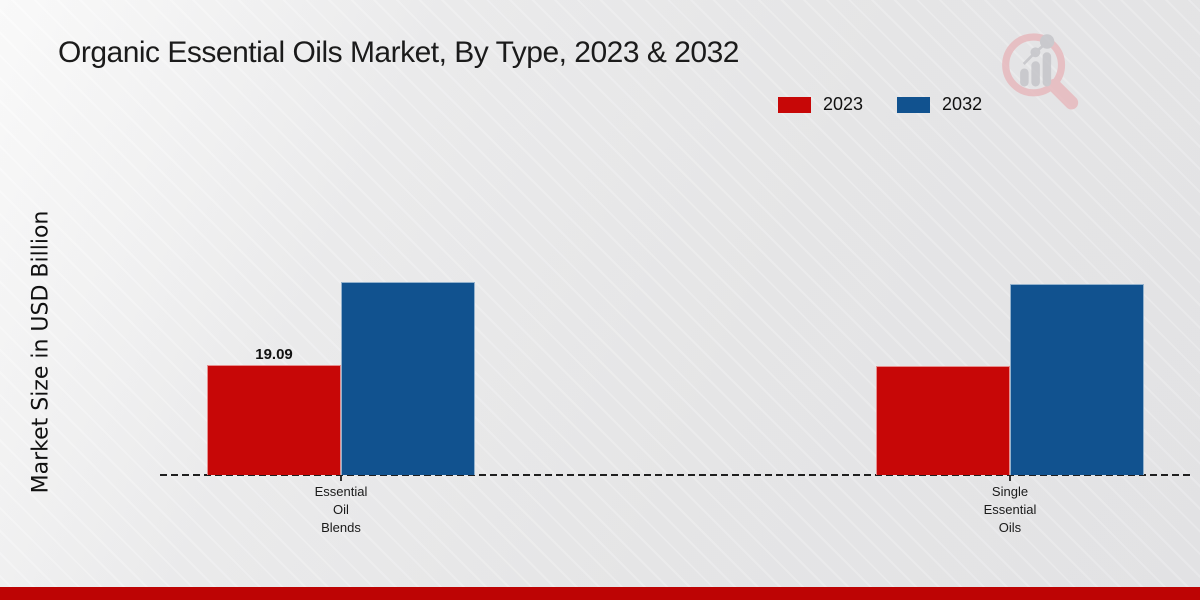  Describe the element at coordinates (880, 104) in the screenshot. I see `legend: 2023 2032` at that location.